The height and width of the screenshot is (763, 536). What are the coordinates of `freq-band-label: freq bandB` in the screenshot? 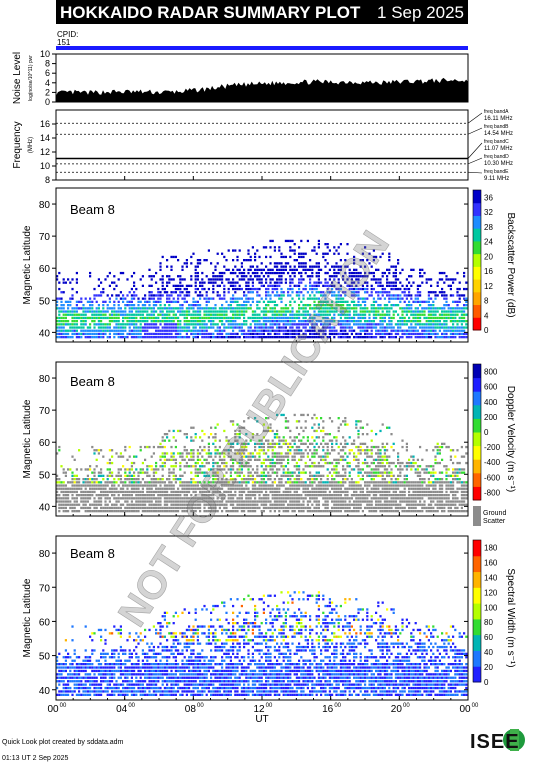 It's located at (496, 127).